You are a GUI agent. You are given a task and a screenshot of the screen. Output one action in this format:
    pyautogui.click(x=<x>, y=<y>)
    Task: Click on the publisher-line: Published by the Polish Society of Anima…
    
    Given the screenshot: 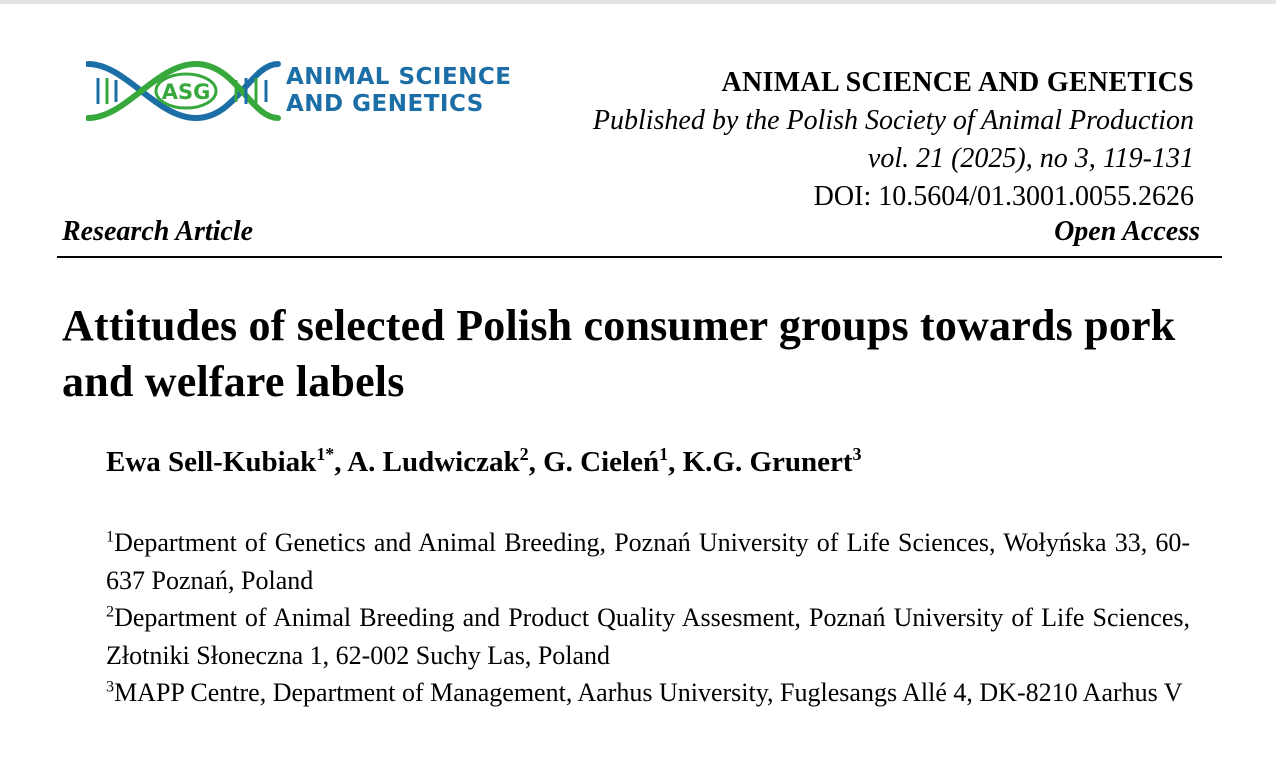 What is the action you would take?
    pyautogui.click(x=893, y=120)
    